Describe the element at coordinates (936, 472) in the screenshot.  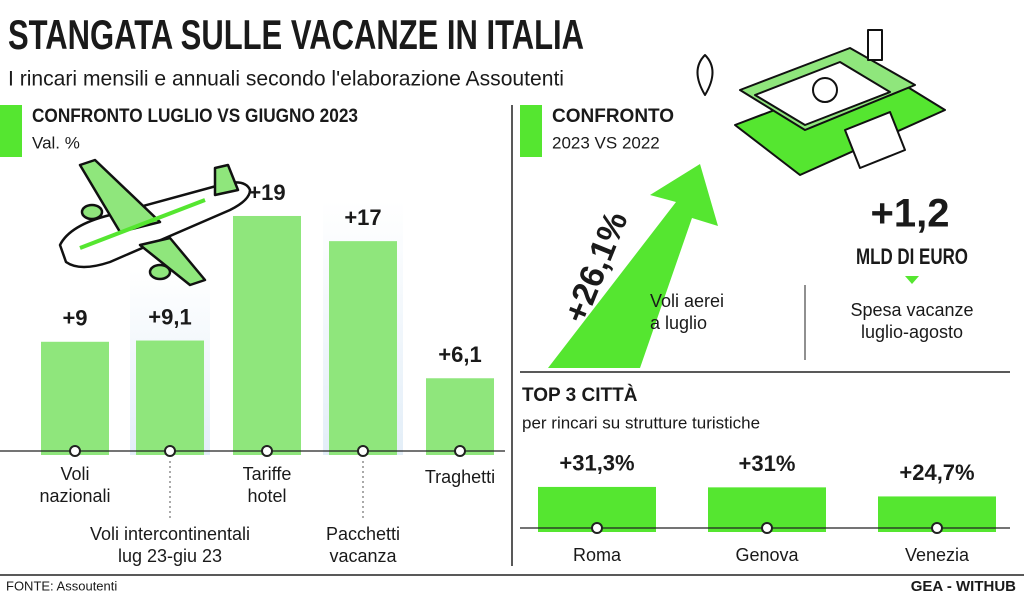
I see `value-label: +24,7%` at that location.